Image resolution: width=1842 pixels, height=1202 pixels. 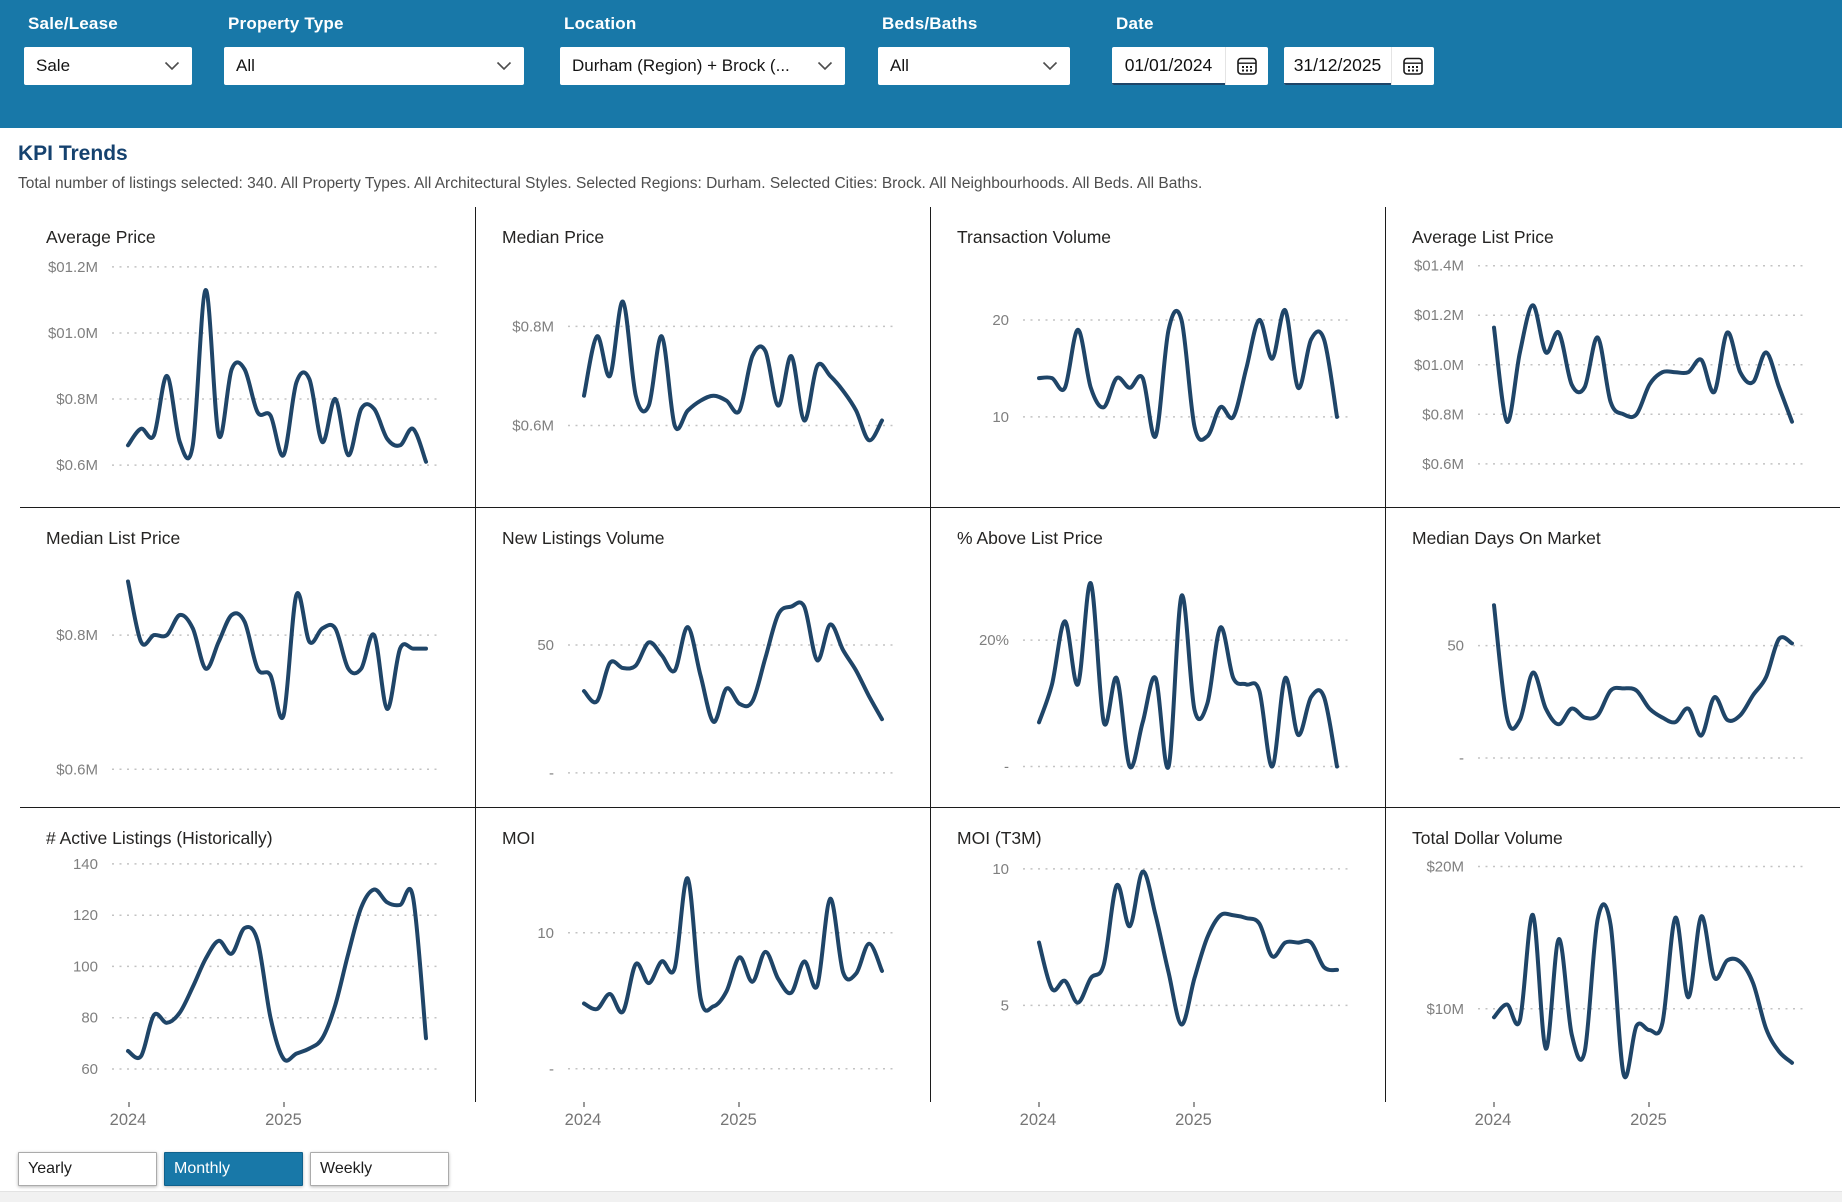 I want to click on chart-title: Average List Price, so click(x=1483, y=237).